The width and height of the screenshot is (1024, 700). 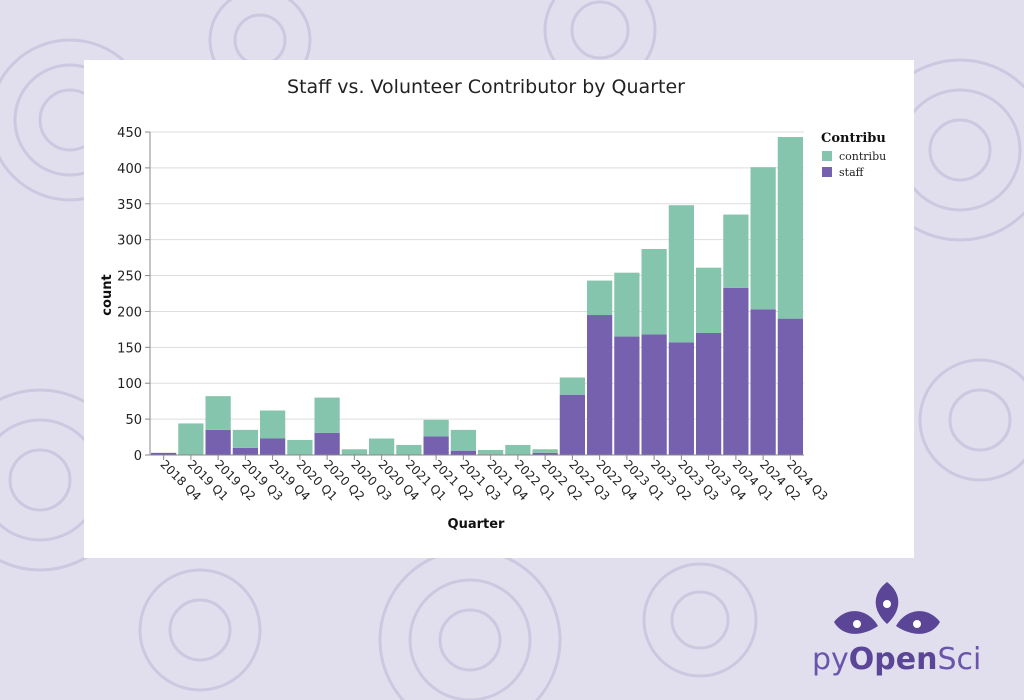 I want to click on legend-label-staff: staff, so click(x=852, y=172).